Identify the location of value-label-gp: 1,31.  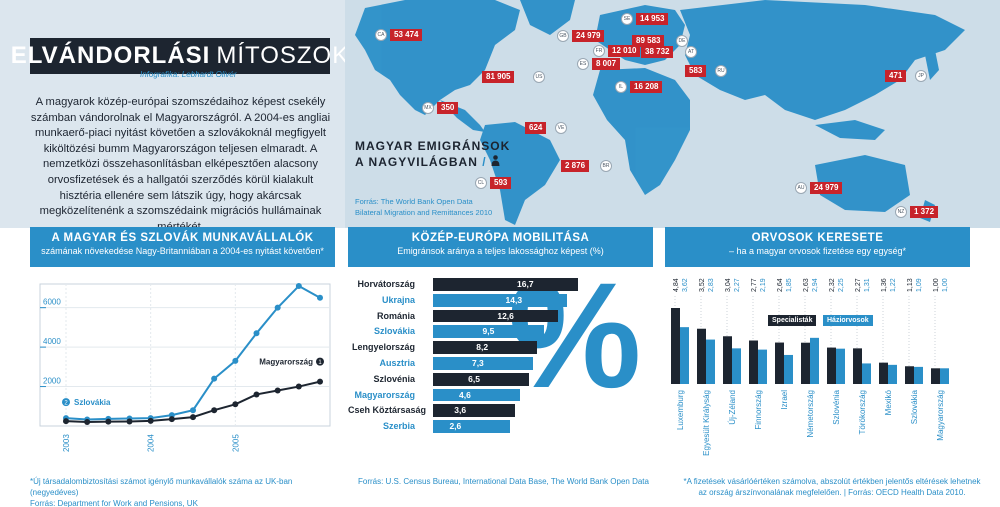
(867, 285).